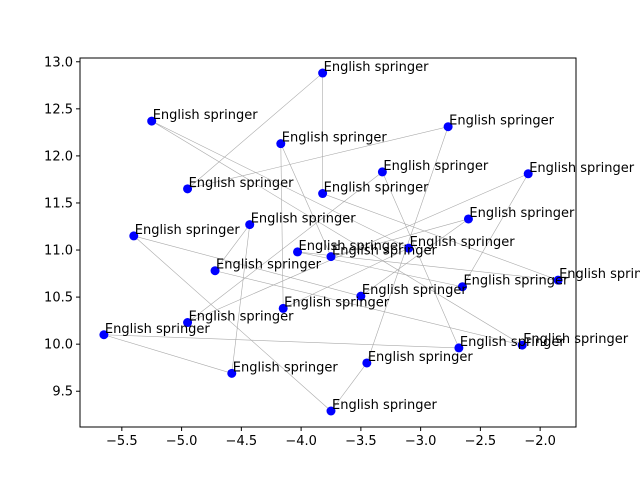  I want to click on y-tick-label: 13.0, so click(58, 62).